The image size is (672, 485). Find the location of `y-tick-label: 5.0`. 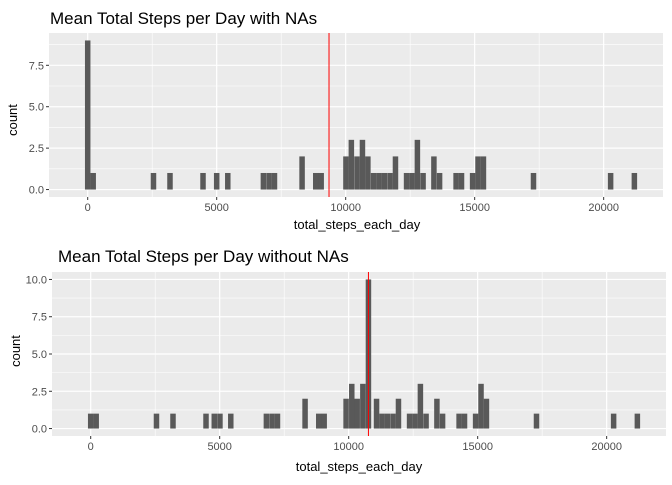

y-tick-label: 5.0 is located at coordinates (36, 108).